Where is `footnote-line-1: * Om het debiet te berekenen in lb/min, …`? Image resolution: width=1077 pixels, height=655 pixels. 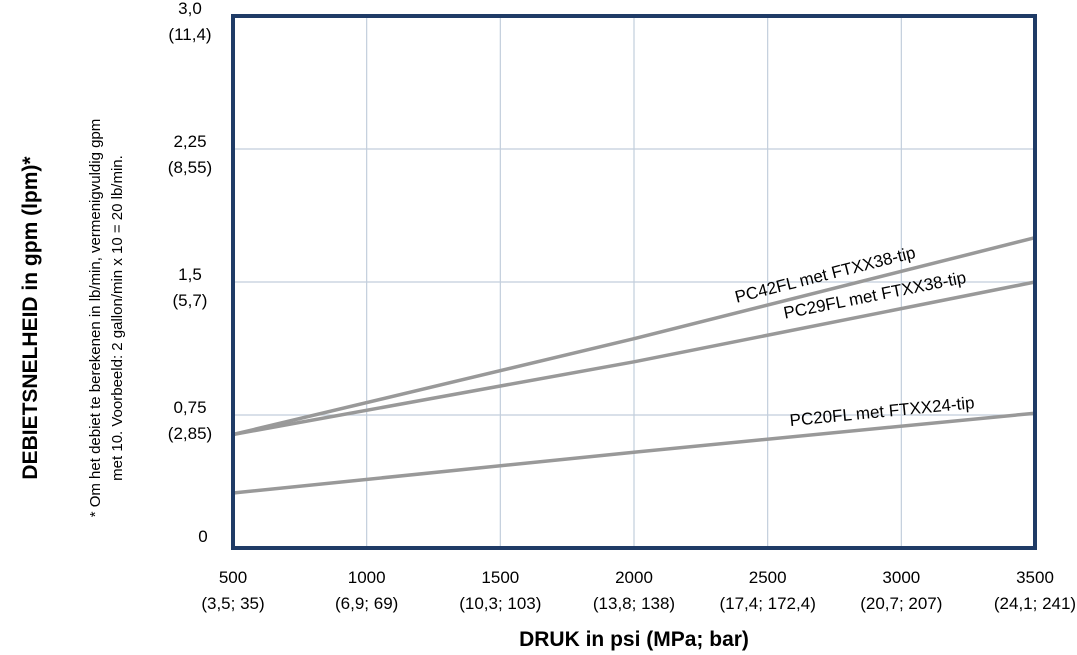
footnote-line-1: * Om het debiet te berekenen in lb/min, … is located at coordinates (95, 318).